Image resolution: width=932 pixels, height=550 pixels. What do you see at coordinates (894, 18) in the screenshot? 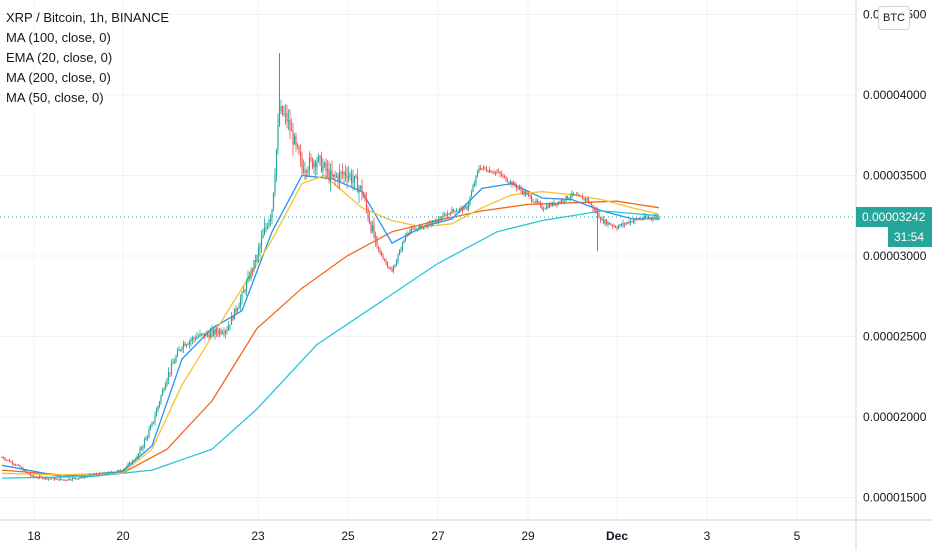
I see `currency-button: BTC` at bounding box center [894, 18].